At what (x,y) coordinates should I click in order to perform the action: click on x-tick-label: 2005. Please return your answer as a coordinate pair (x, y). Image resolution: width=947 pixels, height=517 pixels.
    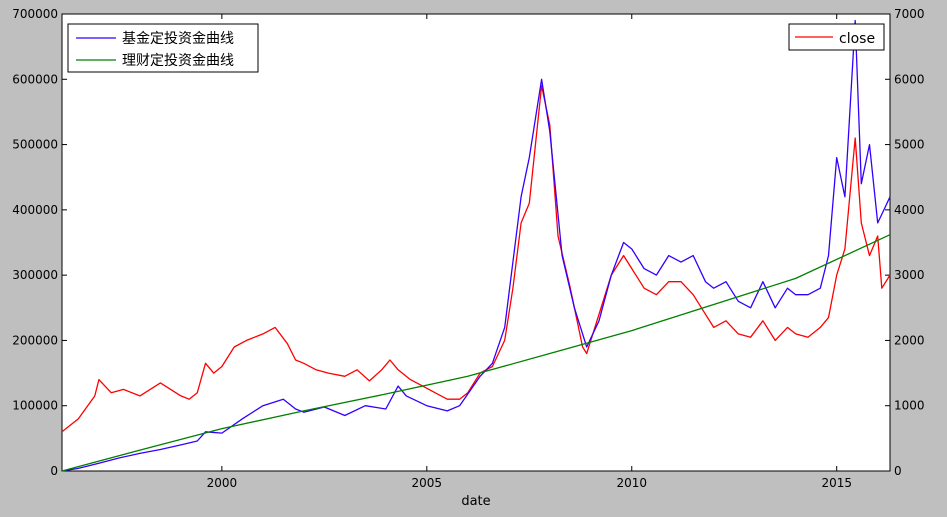
    Looking at the image, I should click on (427, 483).